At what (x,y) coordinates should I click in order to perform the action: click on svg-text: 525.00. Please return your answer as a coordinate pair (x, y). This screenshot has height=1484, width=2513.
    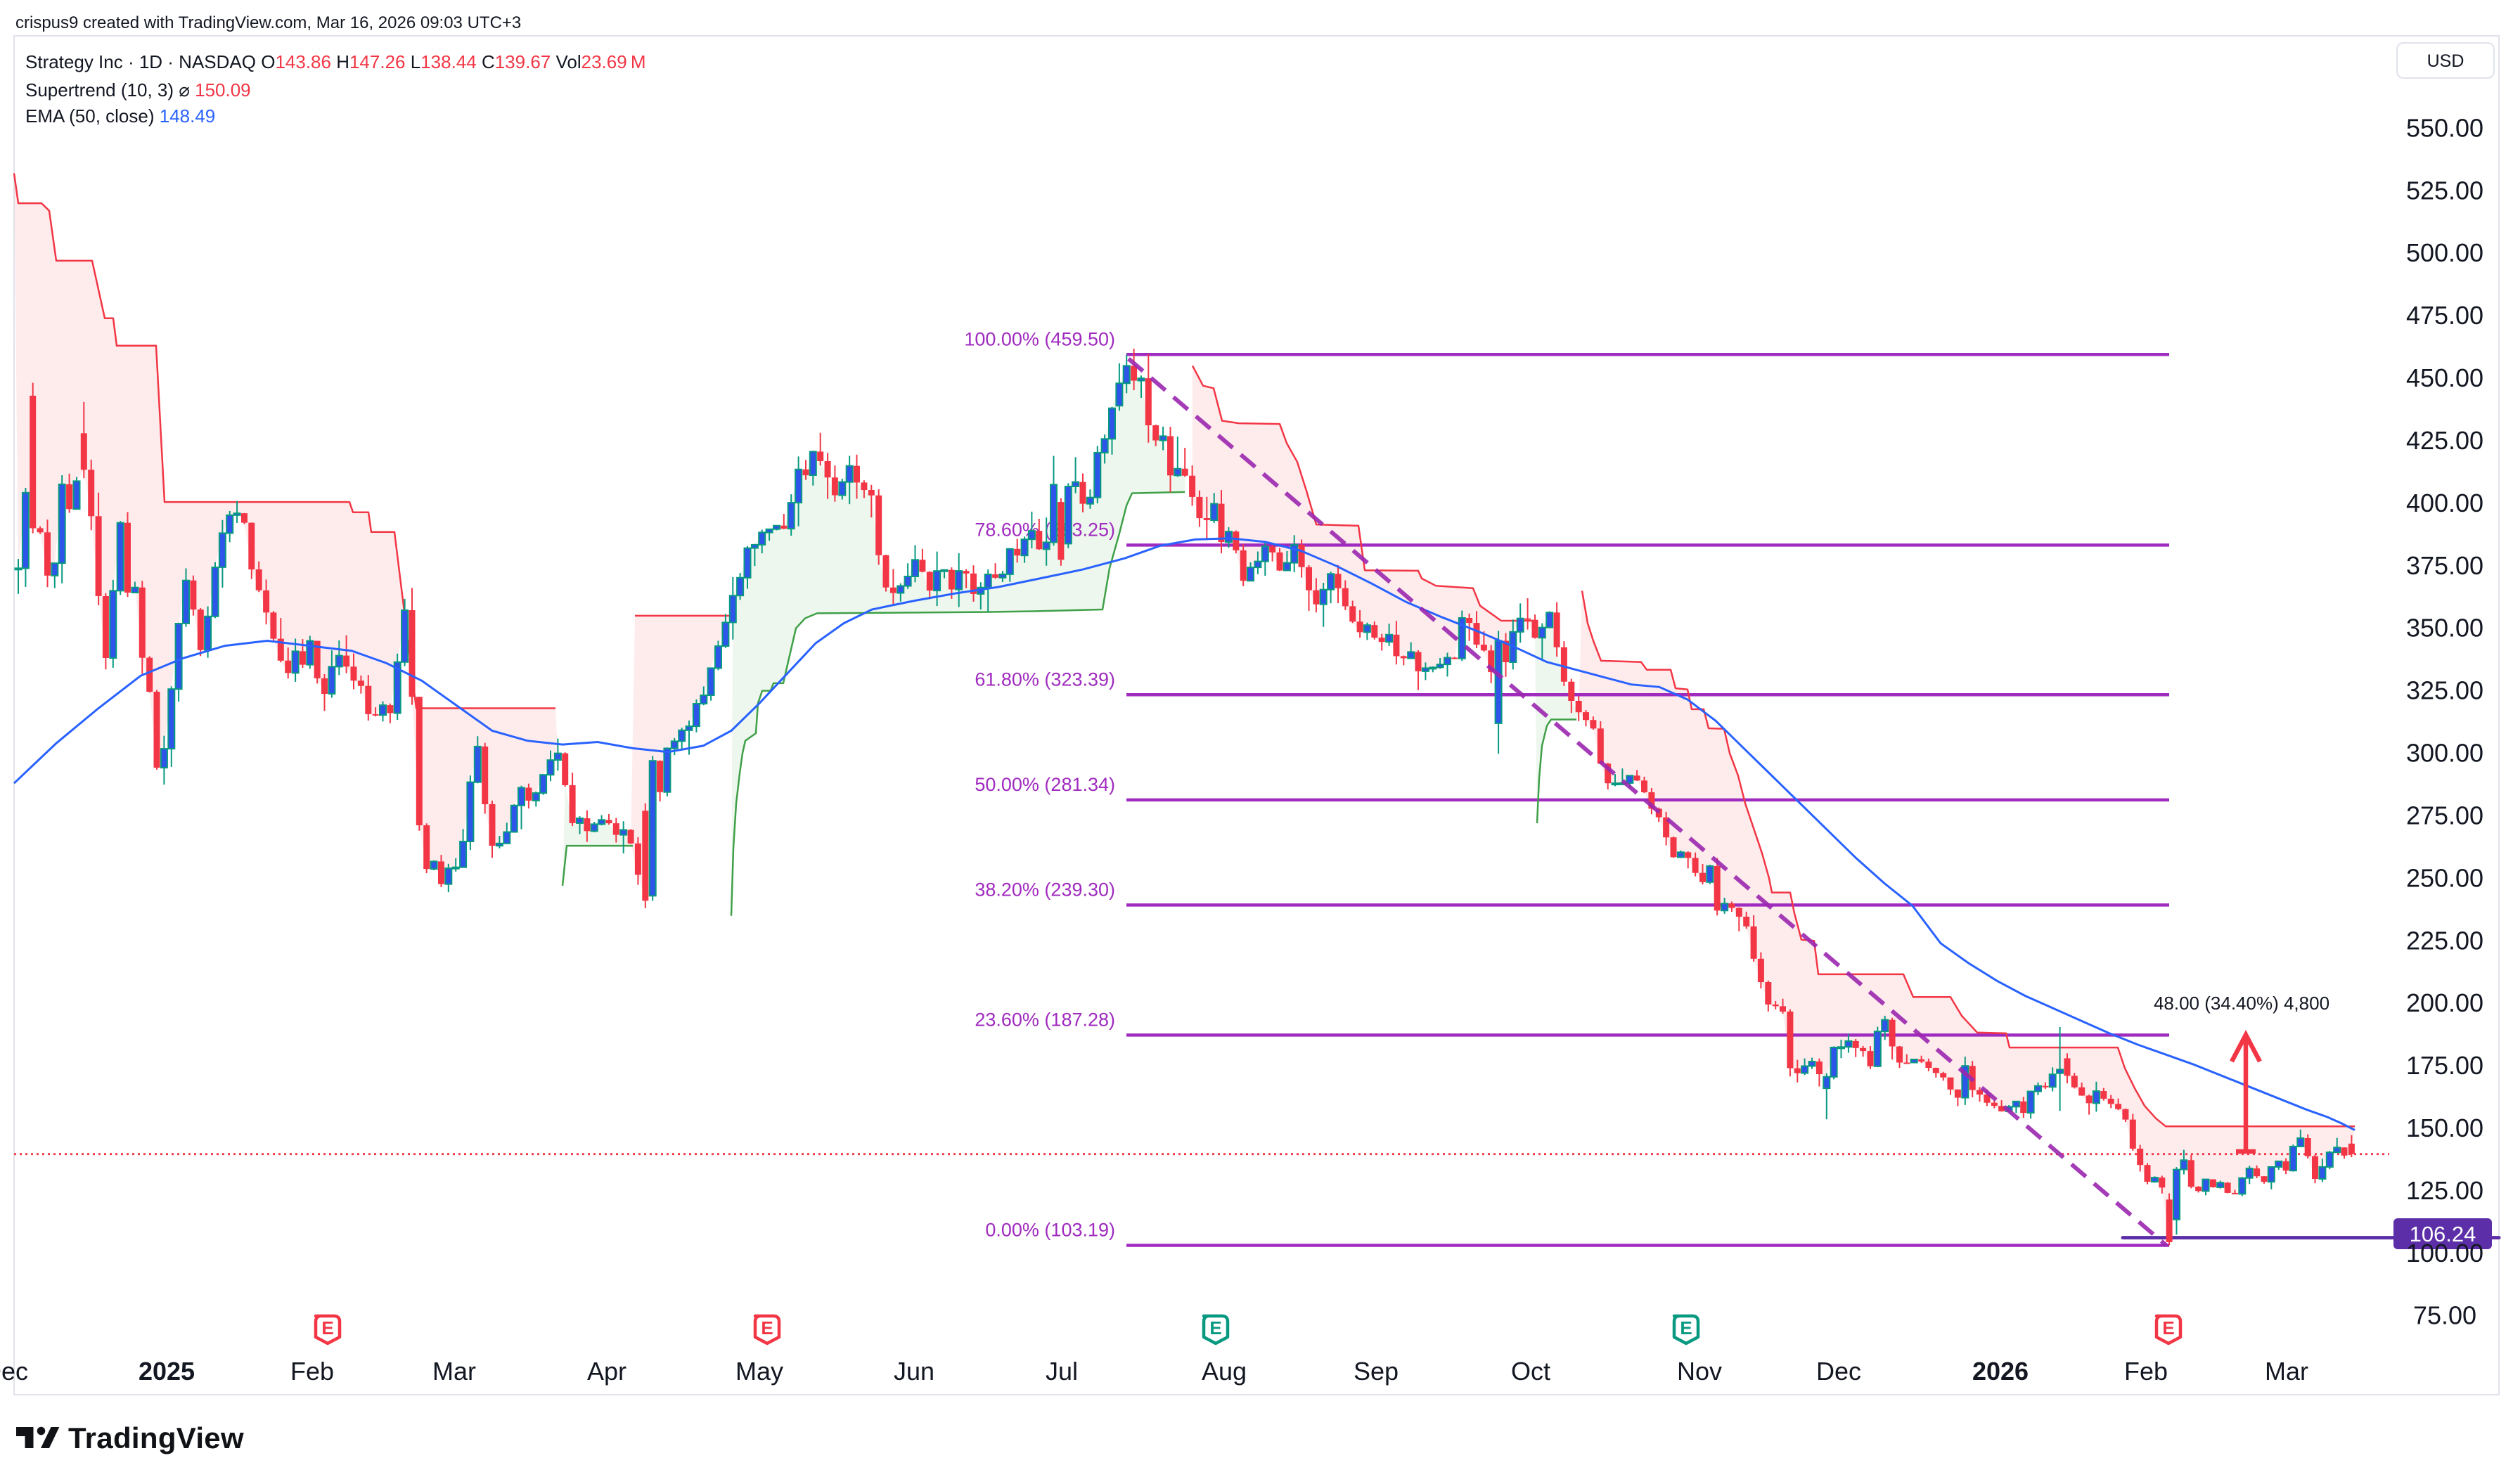
    Looking at the image, I should click on (2444, 190).